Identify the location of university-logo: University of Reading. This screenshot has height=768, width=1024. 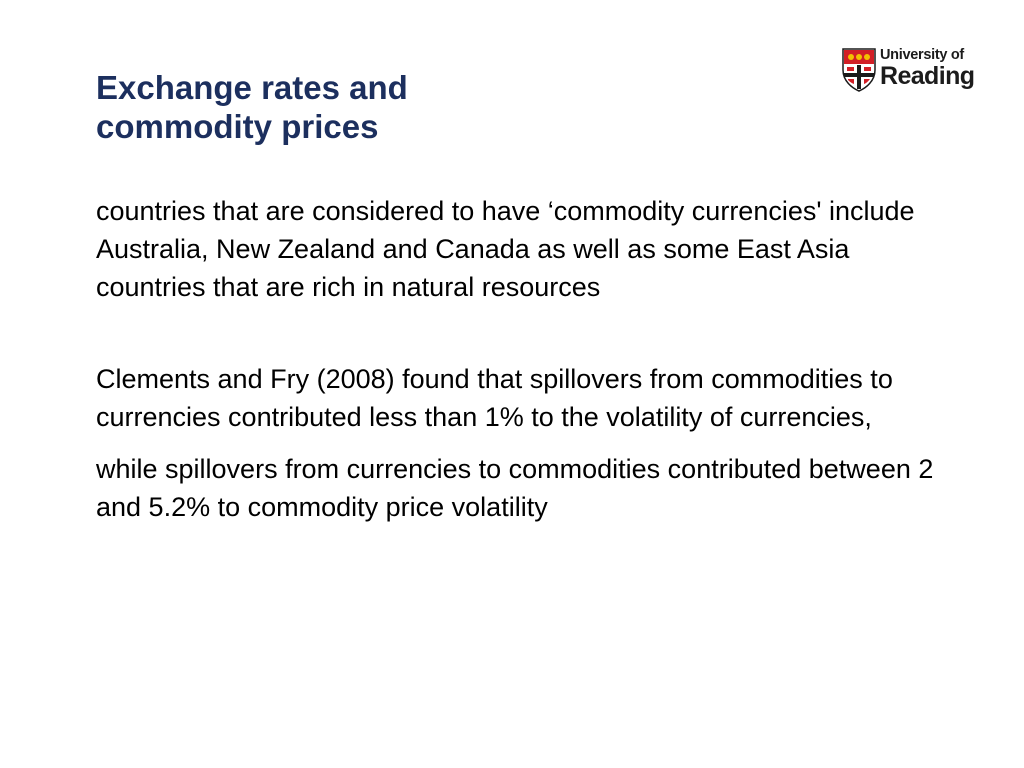
(912, 71).